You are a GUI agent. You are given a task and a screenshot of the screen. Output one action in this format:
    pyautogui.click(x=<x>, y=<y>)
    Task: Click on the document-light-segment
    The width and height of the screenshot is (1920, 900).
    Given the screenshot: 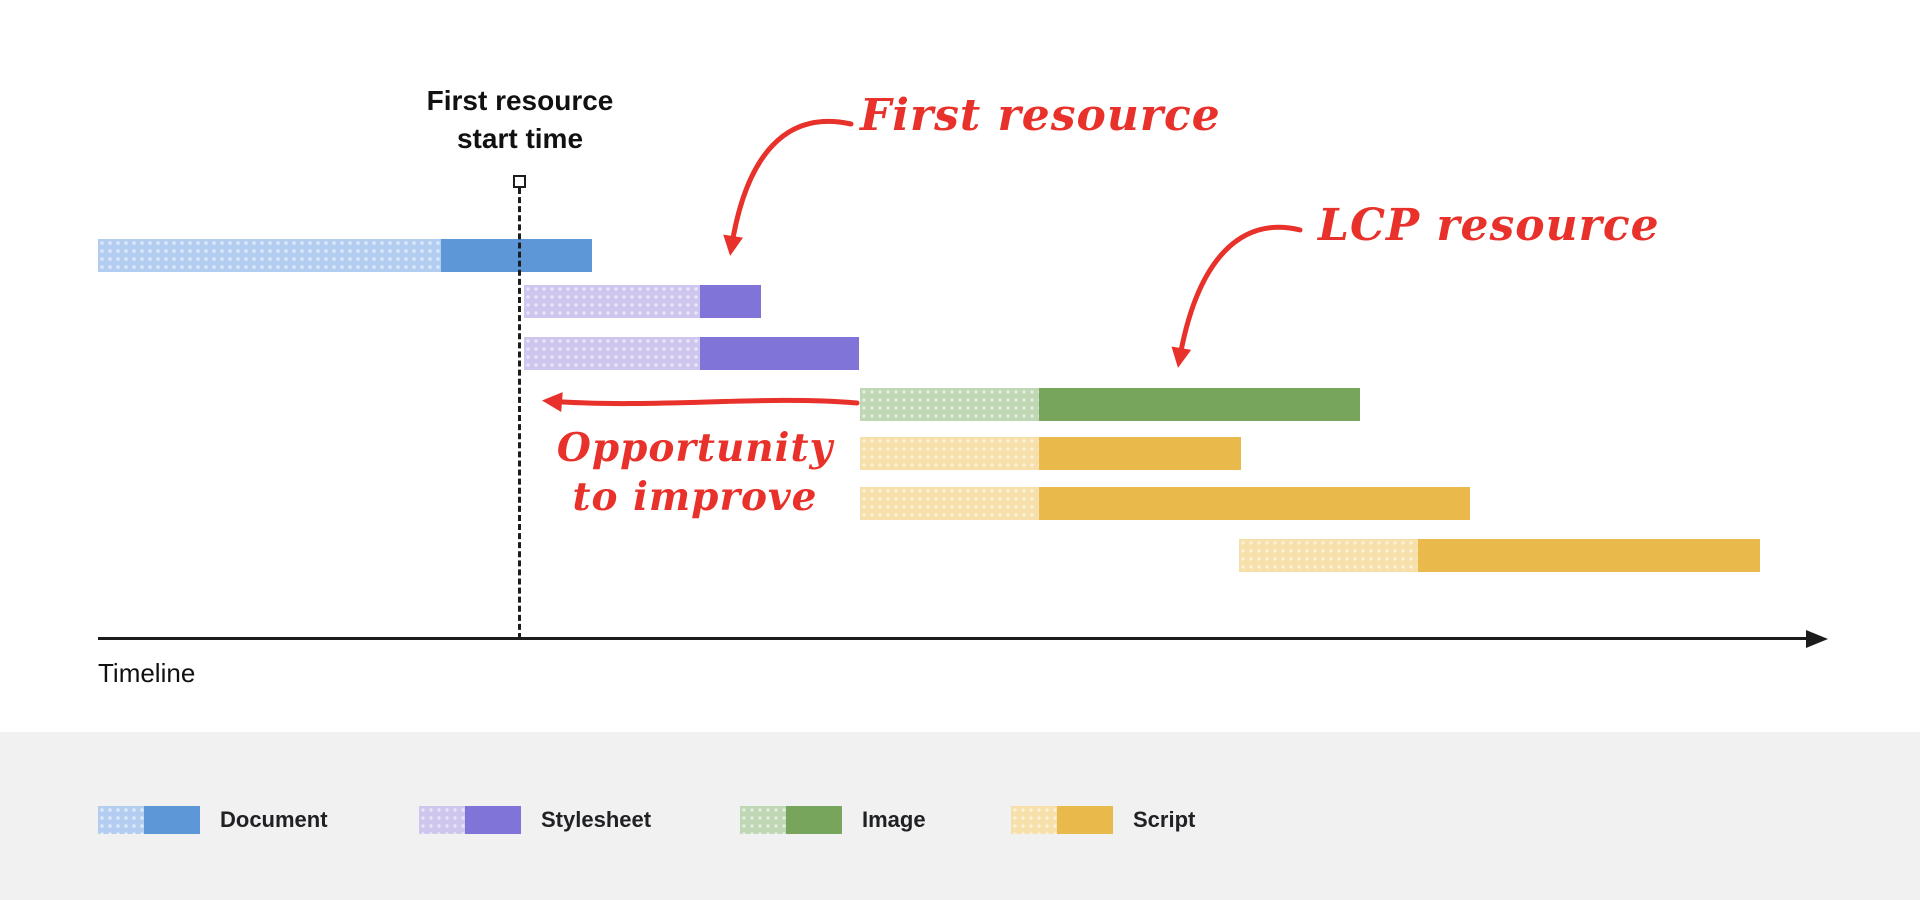 What is the action you would take?
    pyautogui.click(x=269, y=255)
    